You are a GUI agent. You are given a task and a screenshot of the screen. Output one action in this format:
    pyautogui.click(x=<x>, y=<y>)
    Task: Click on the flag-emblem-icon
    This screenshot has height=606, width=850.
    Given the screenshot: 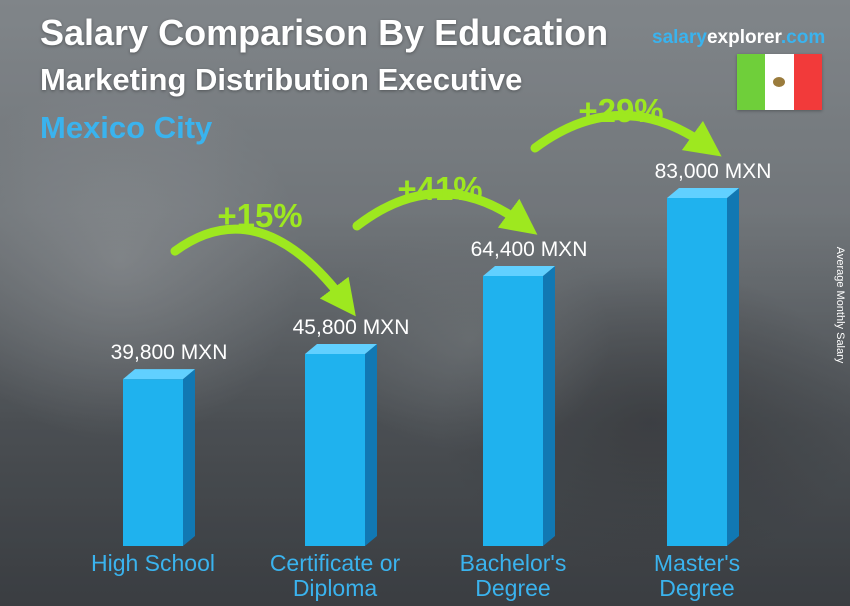 What is the action you would take?
    pyautogui.click(x=779, y=82)
    